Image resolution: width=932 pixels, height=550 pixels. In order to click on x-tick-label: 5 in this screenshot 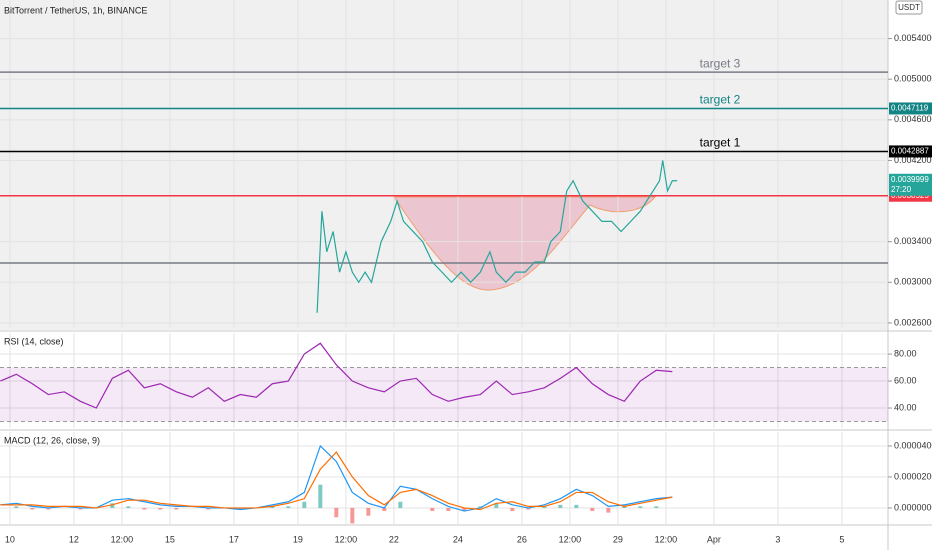, I will do `click(841, 539)`.